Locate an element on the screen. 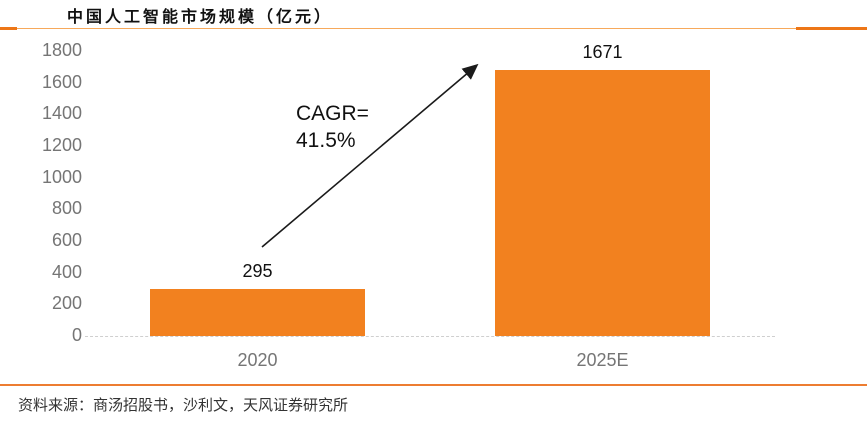  cagr-annotation-line2: 41.5% is located at coordinates (326, 140).